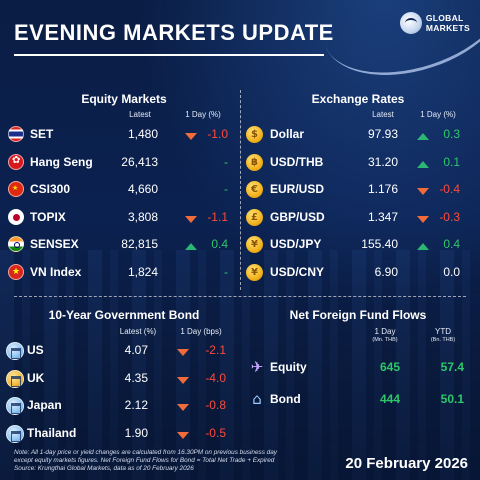 The width and height of the screenshot is (480, 480). What do you see at coordinates (142, 271) in the screenshot?
I see `equity-latest: 1,824` at bounding box center [142, 271].